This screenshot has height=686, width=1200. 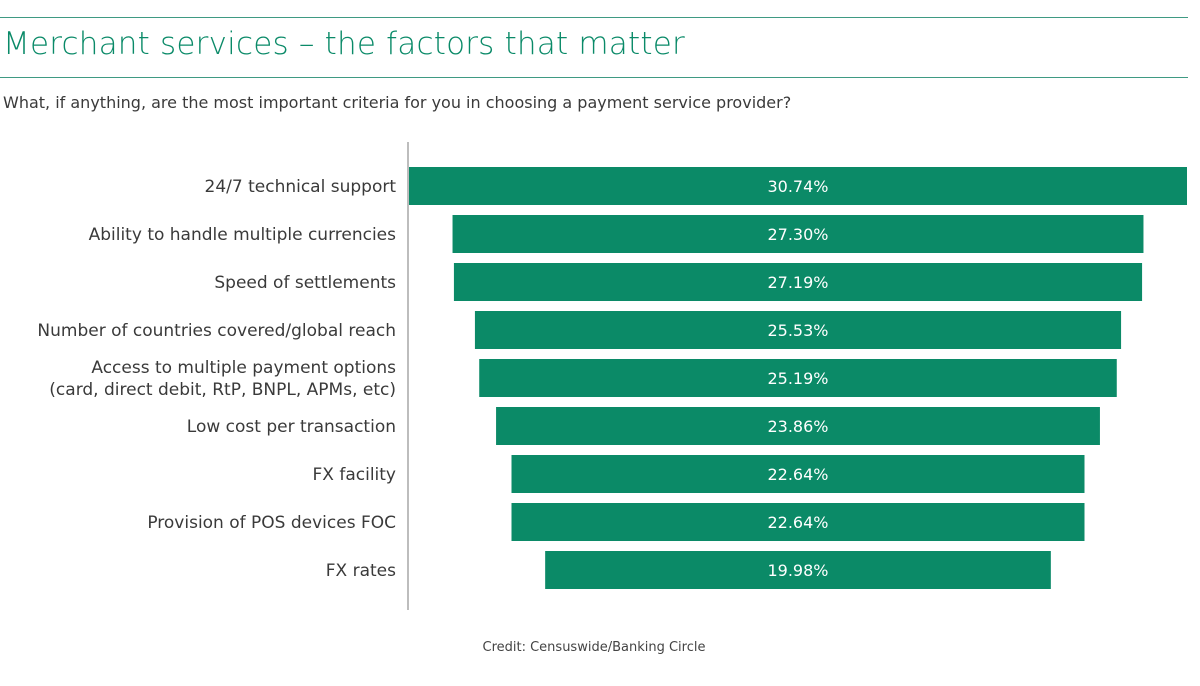 What do you see at coordinates (243, 235) in the screenshot?
I see `category-label-2: Ability to handle multiple currencies` at bounding box center [243, 235].